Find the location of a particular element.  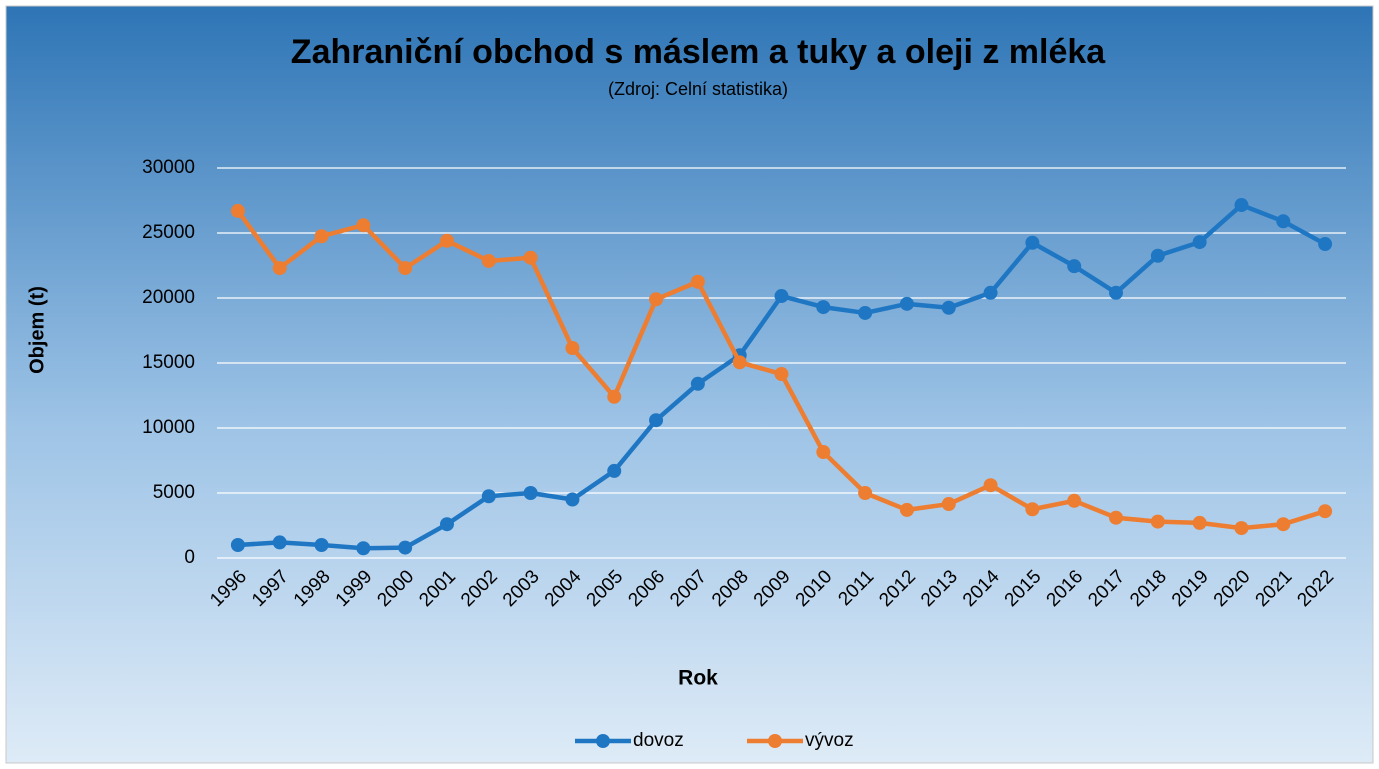

y-tick-label: 10000 is located at coordinates (168, 427).